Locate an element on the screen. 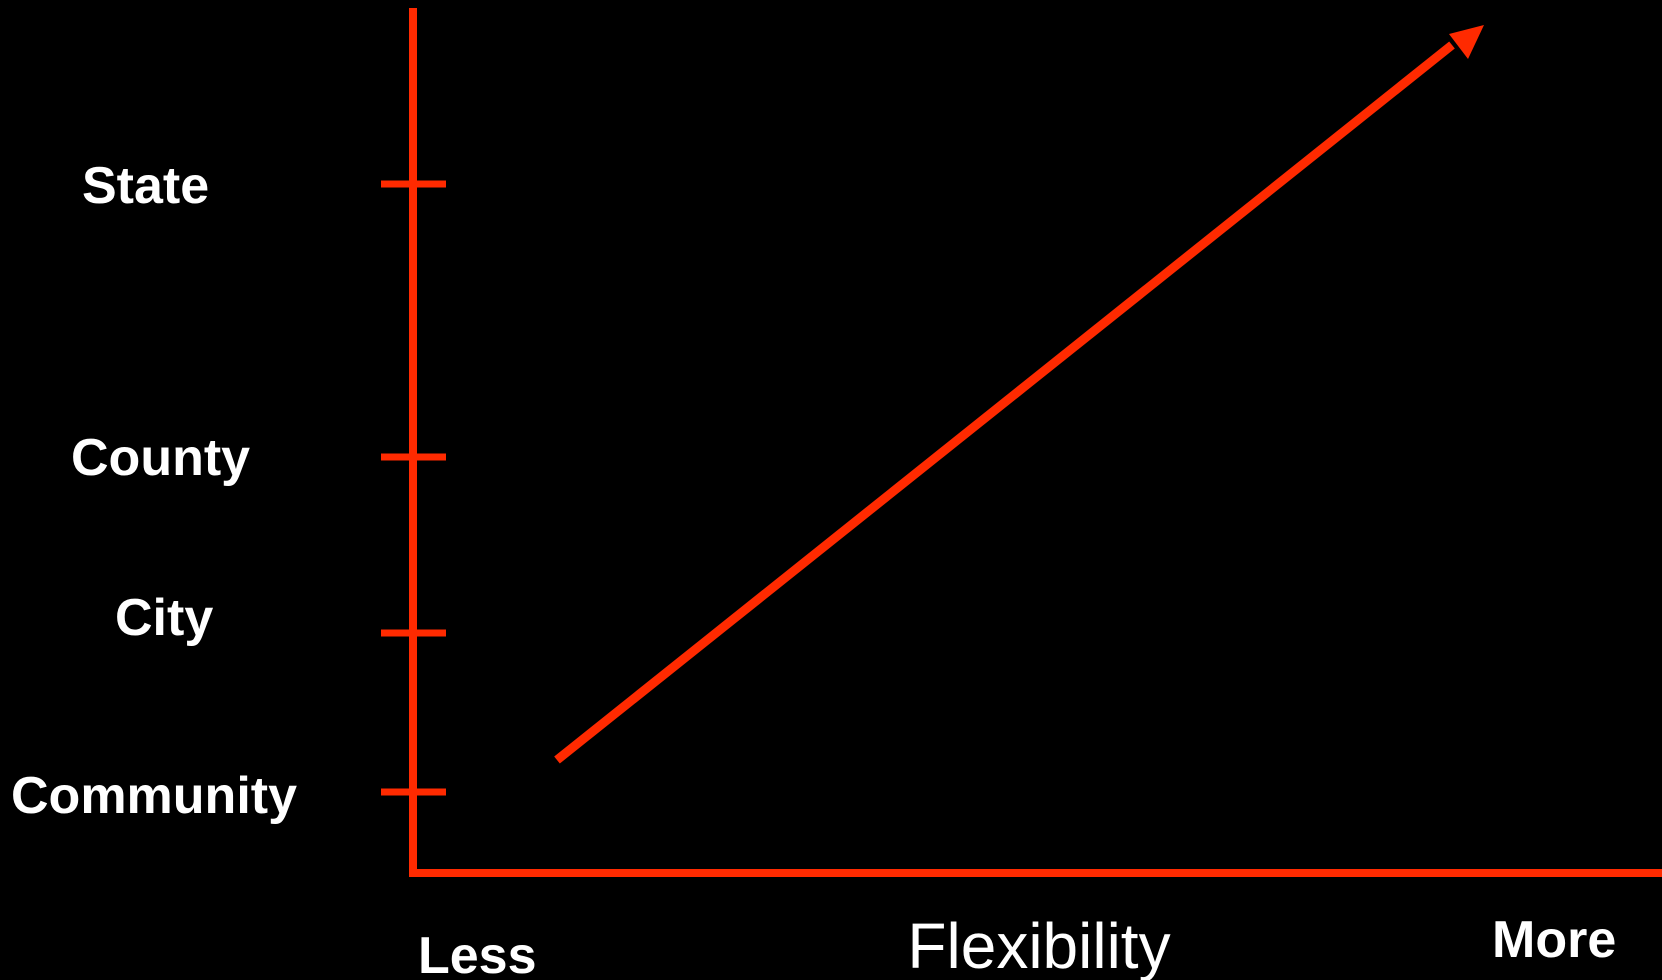 This screenshot has height=980, width=1662. level-label-community: Community is located at coordinates (154, 796).